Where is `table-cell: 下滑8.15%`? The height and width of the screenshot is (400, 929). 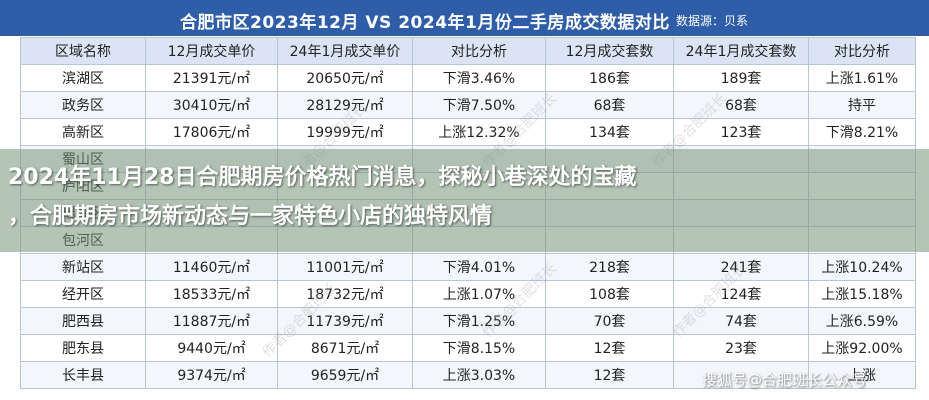
table-cell: 下滑8.15% is located at coordinates (479, 348).